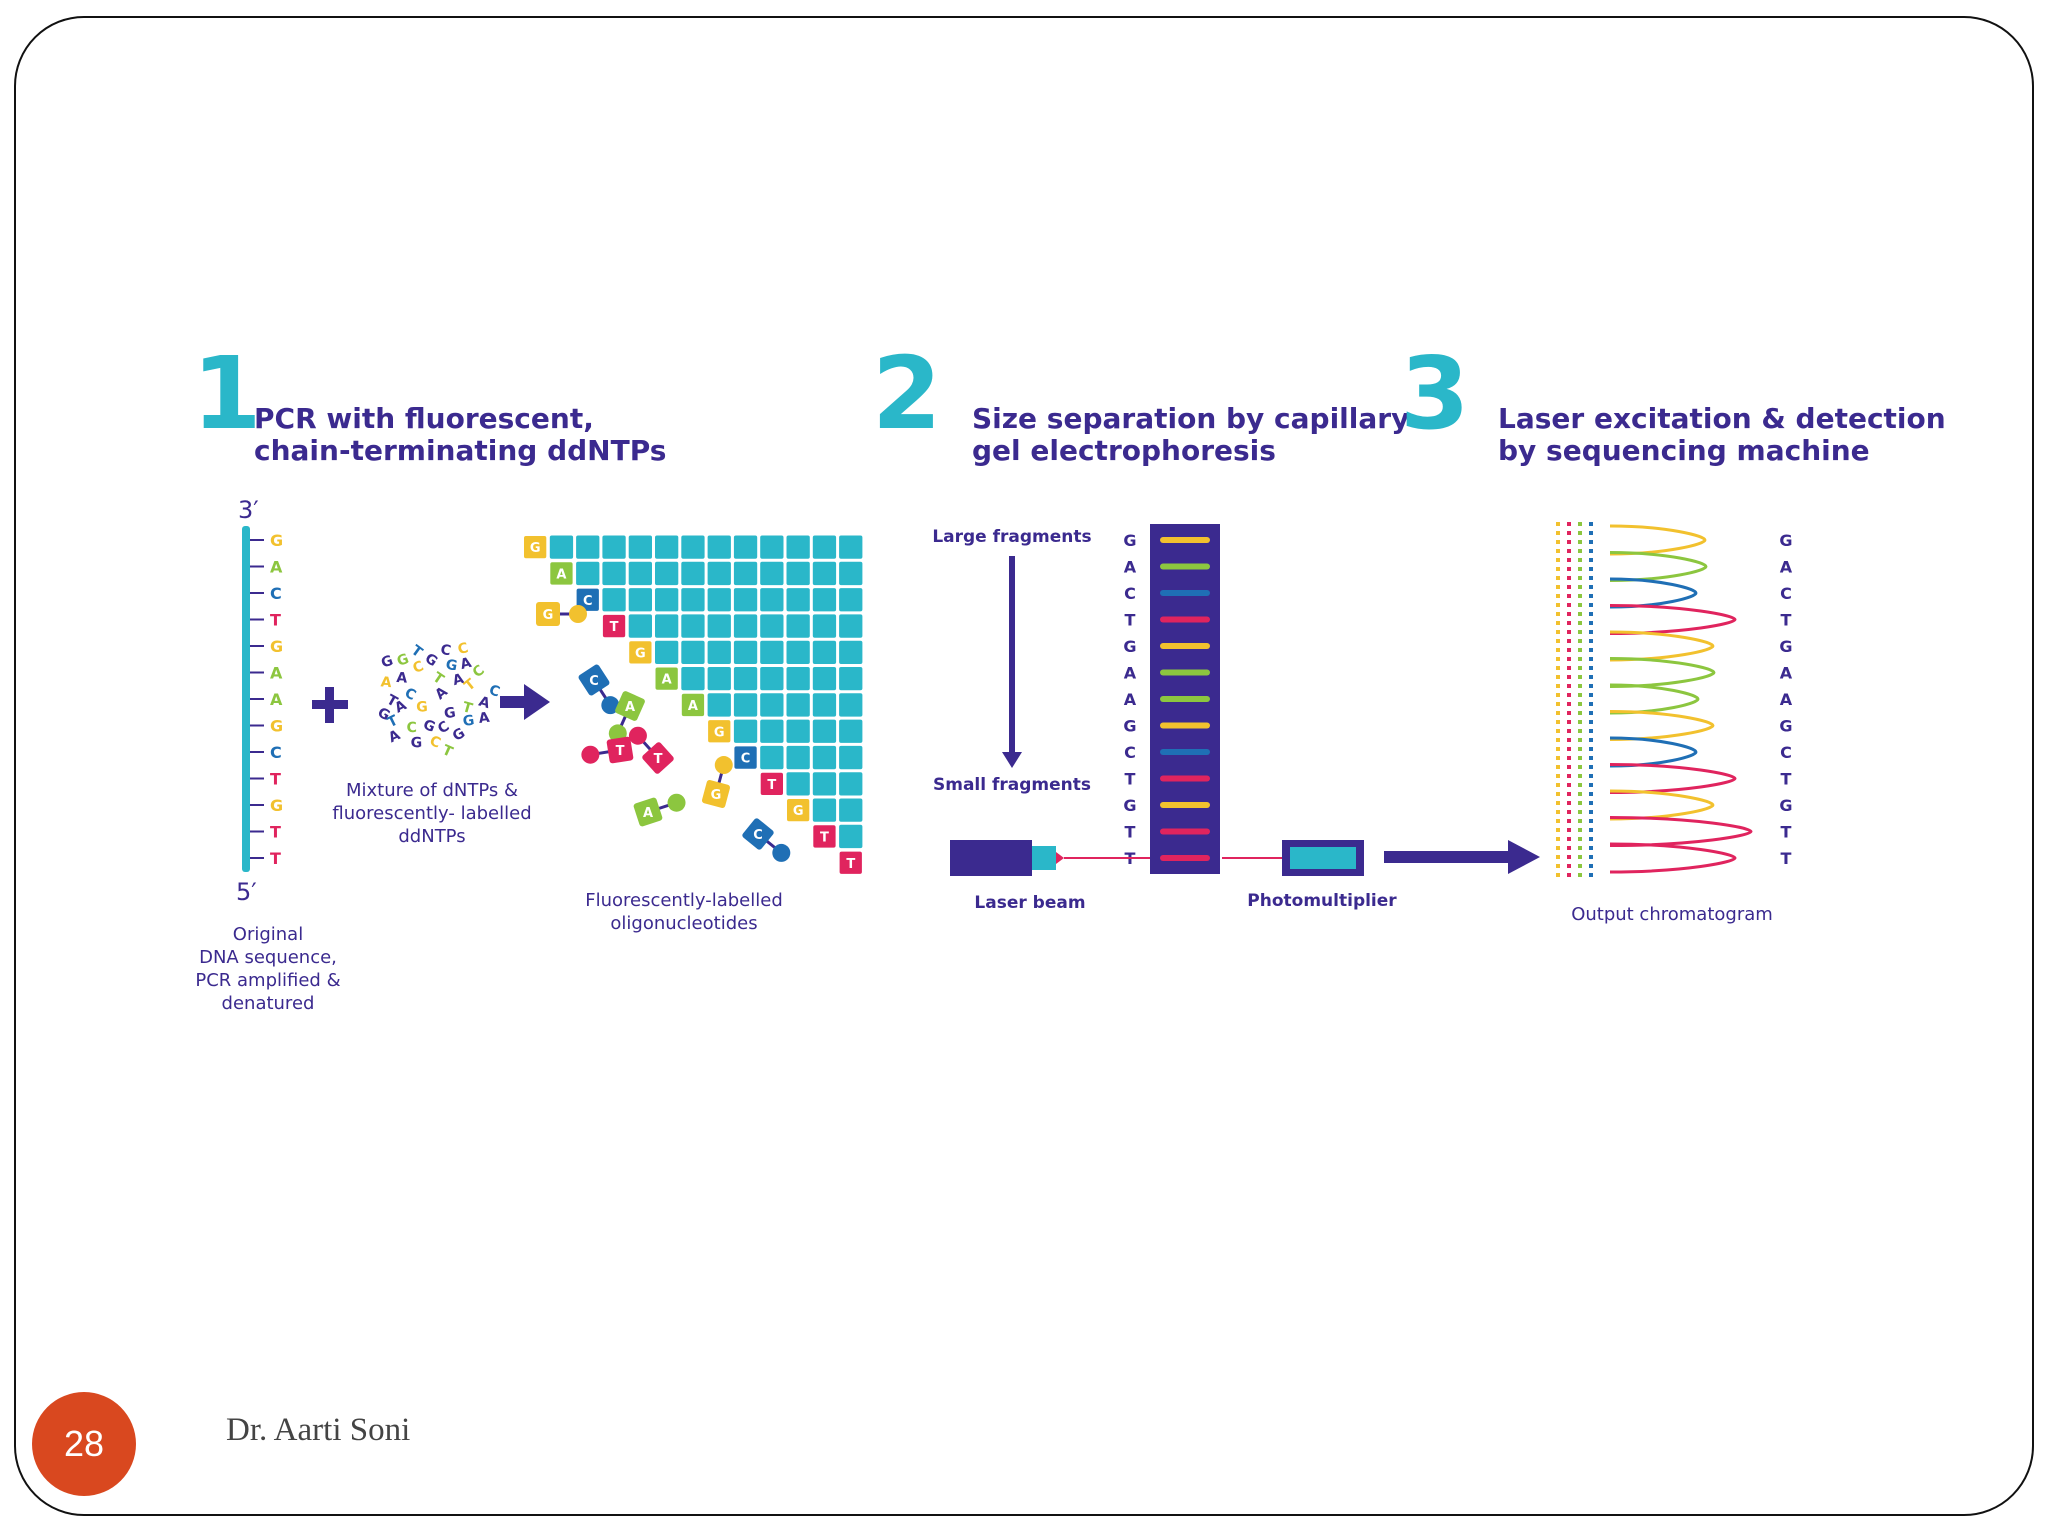  Describe the element at coordinates (1462, 857) in the screenshot. I see `arrow-right-large-icon` at that location.